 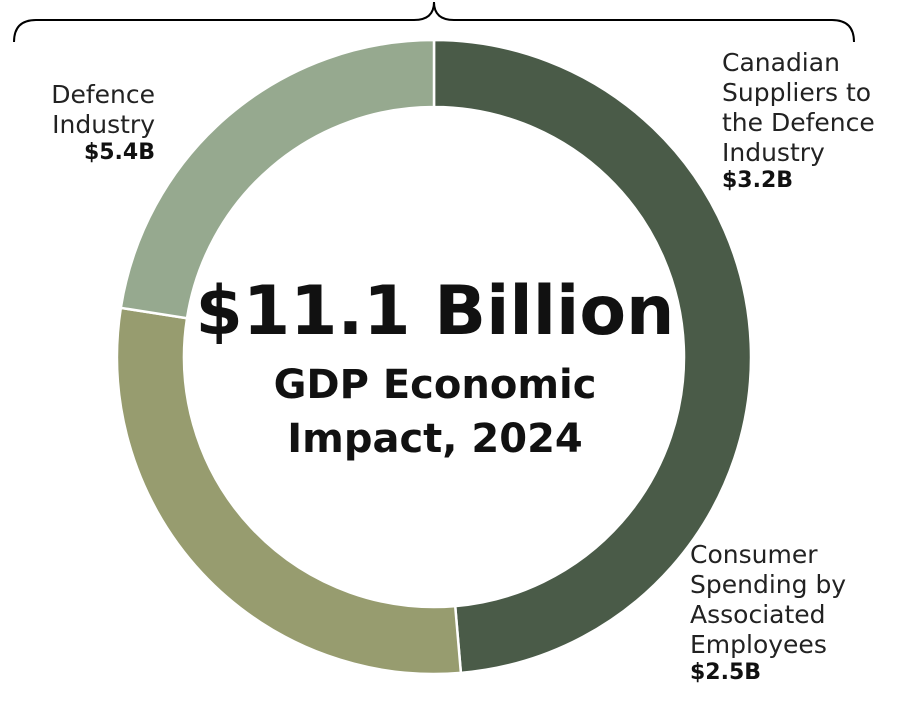 I want to click on center-total: $11.1 Billion, so click(x=435, y=311).